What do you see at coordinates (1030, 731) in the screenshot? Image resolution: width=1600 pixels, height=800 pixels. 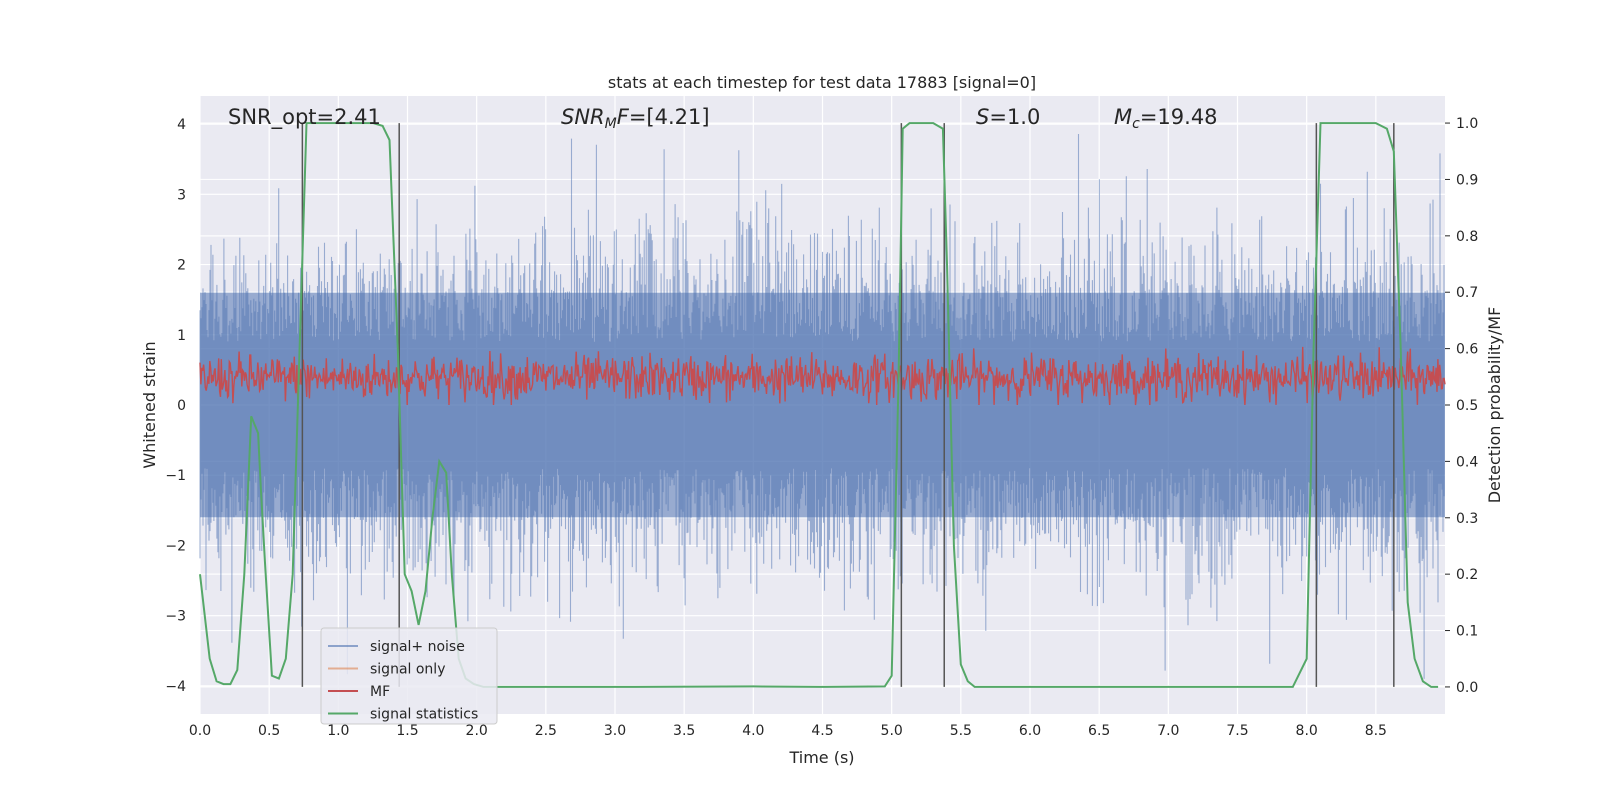 I see `x-tick-label: 6.0` at bounding box center [1030, 731].